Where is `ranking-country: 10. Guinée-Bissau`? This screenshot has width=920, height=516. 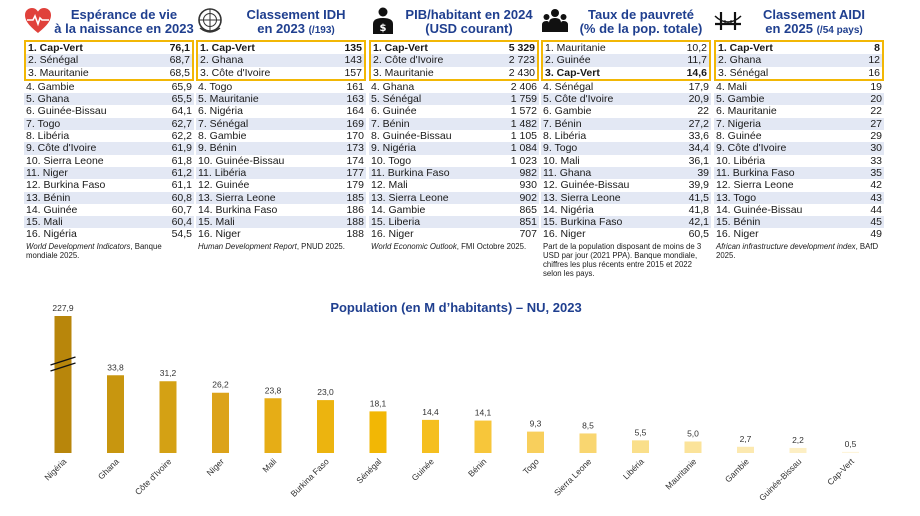 ranking-country: 10. Guinée-Bissau is located at coordinates (241, 160).